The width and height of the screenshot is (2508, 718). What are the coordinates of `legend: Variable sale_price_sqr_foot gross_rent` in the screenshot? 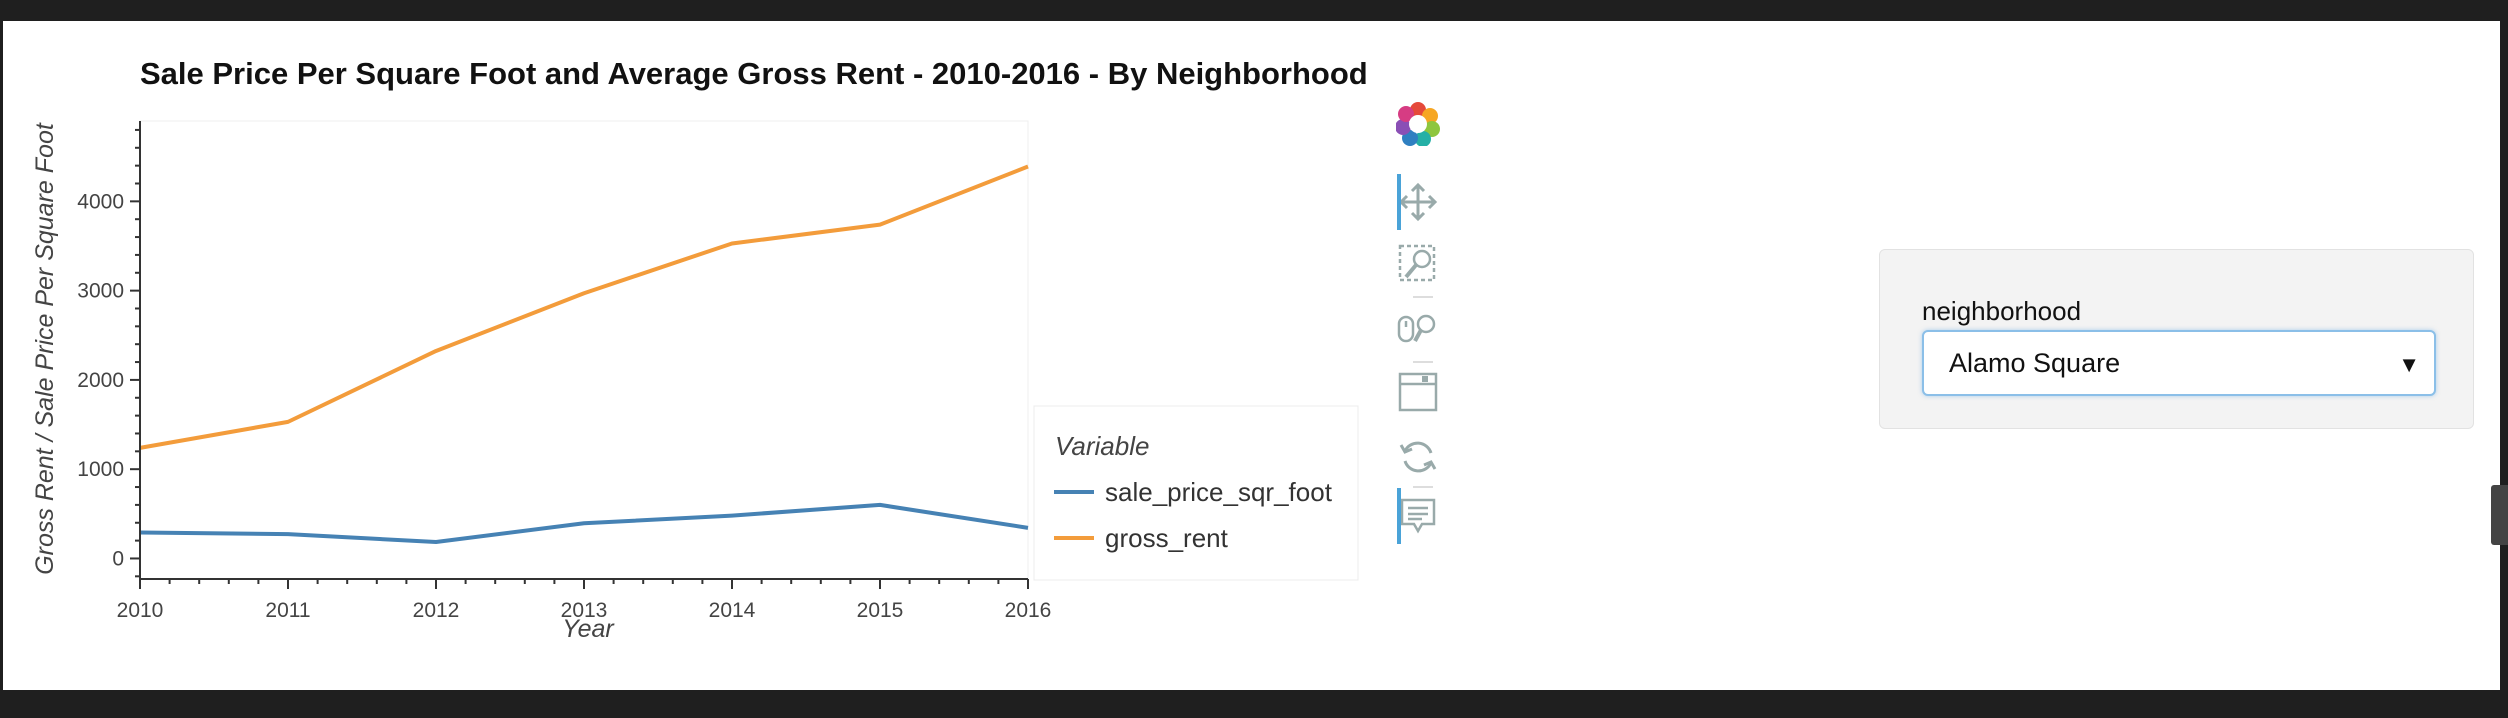 It's located at (1196, 493).